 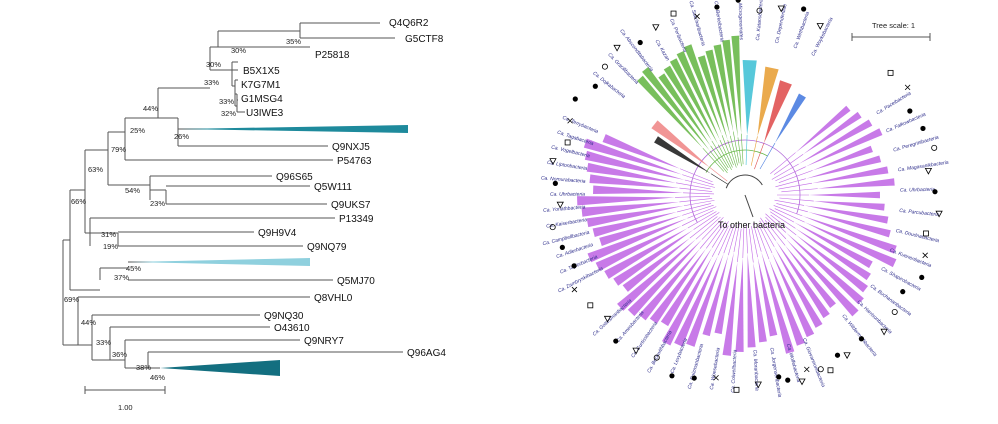 What do you see at coordinates (125, 407) in the screenshot?
I see `scale-bar-label: 1.00` at bounding box center [125, 407].